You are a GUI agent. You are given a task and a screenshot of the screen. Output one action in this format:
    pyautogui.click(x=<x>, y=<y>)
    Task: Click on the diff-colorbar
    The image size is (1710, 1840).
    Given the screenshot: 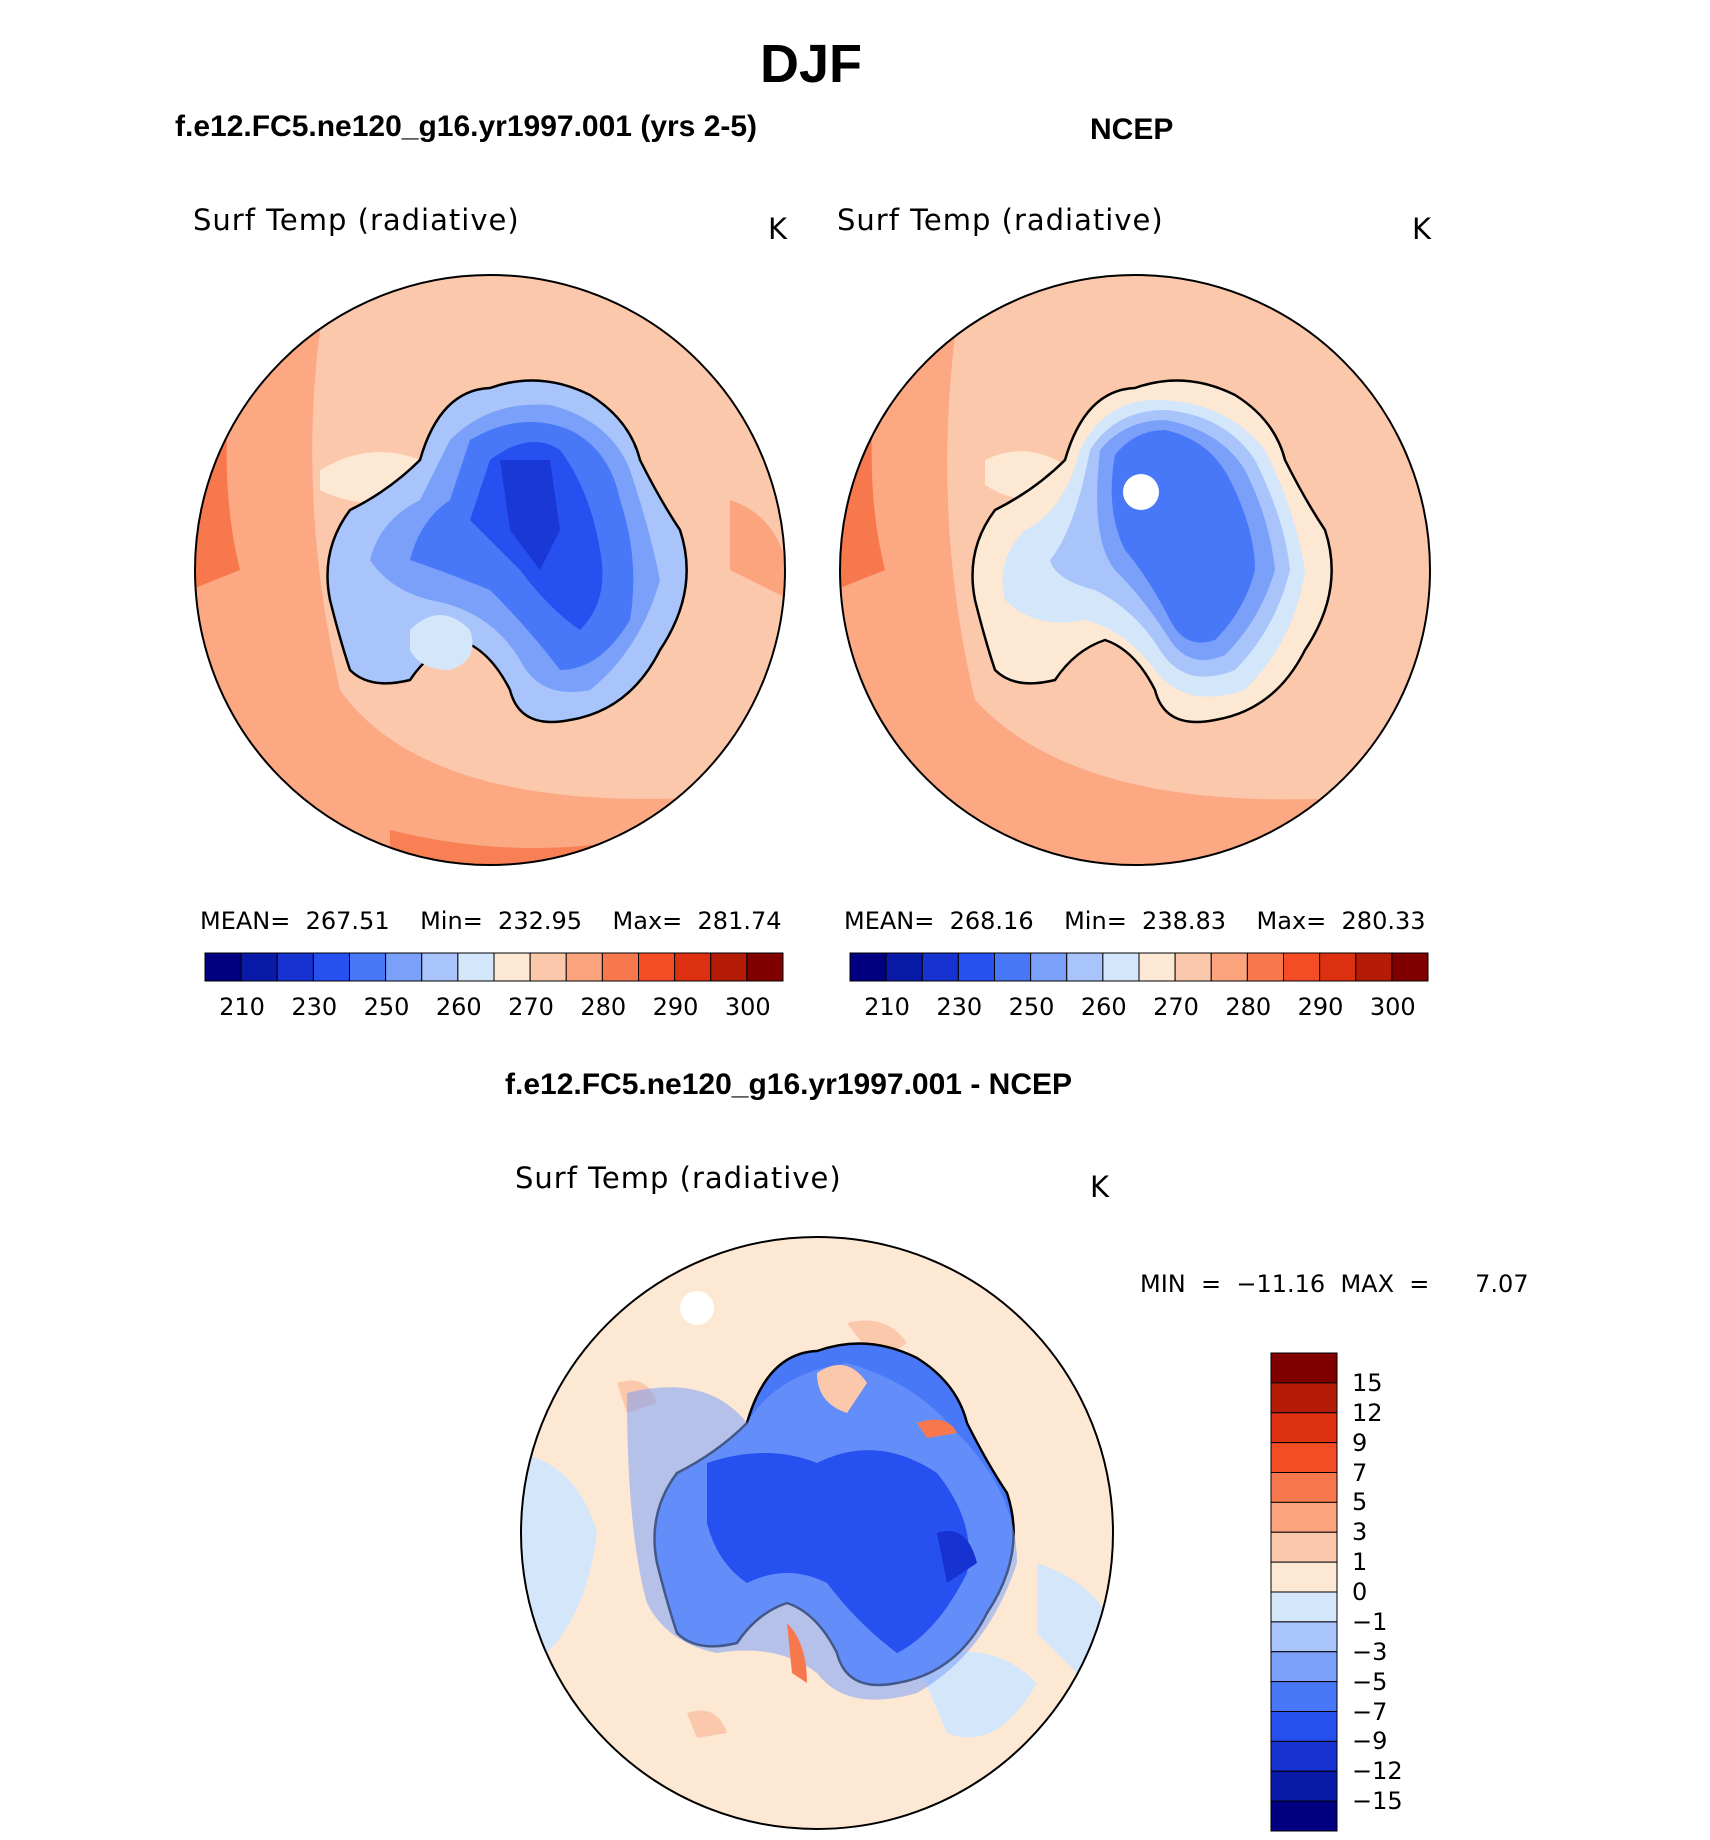 What is the action you would take?
    pyautogui.click(x=1304, y=1592)
    